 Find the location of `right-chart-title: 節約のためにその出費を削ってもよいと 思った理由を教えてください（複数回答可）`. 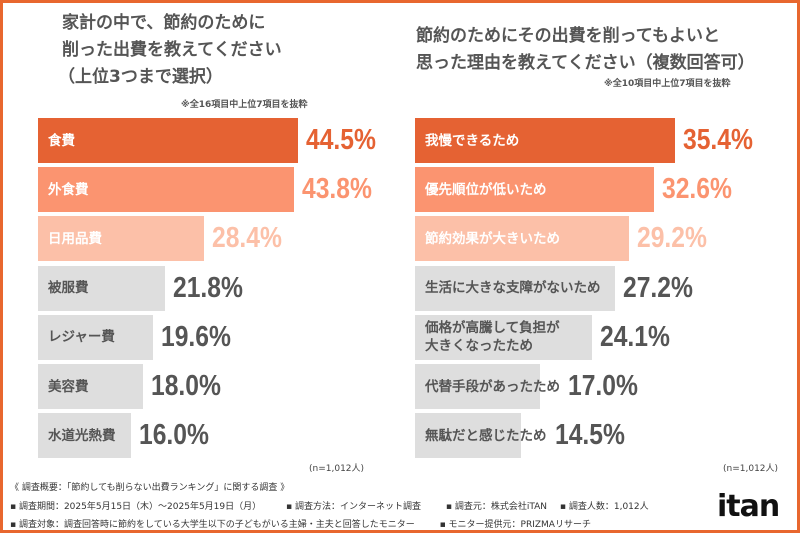

right-chart-title: 節約のためにその出費を削ってもよいと 思った理由を教えてください（複数回答可） is located at coordinates (585, 50).